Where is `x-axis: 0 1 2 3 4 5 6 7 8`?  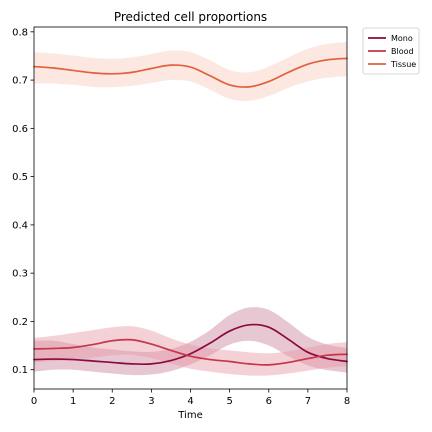 x-axis: 0 1 2 3 4 5 6 7 8 is located at coordinates (190, 398).